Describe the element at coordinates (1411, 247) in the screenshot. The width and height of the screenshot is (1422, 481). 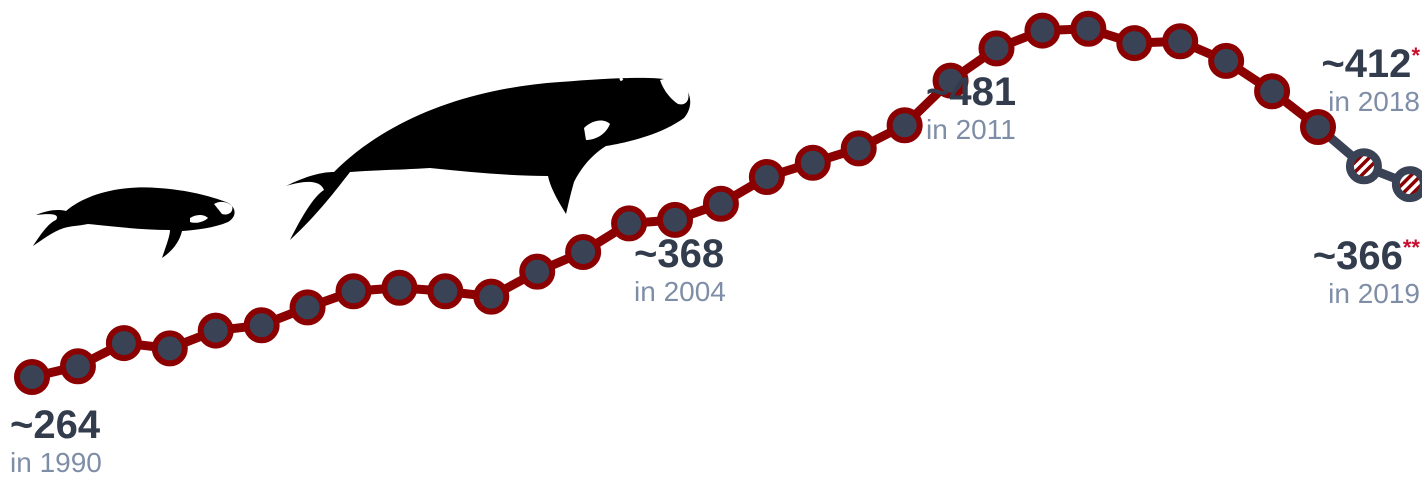
I see `footnote-mark: **` at that location.